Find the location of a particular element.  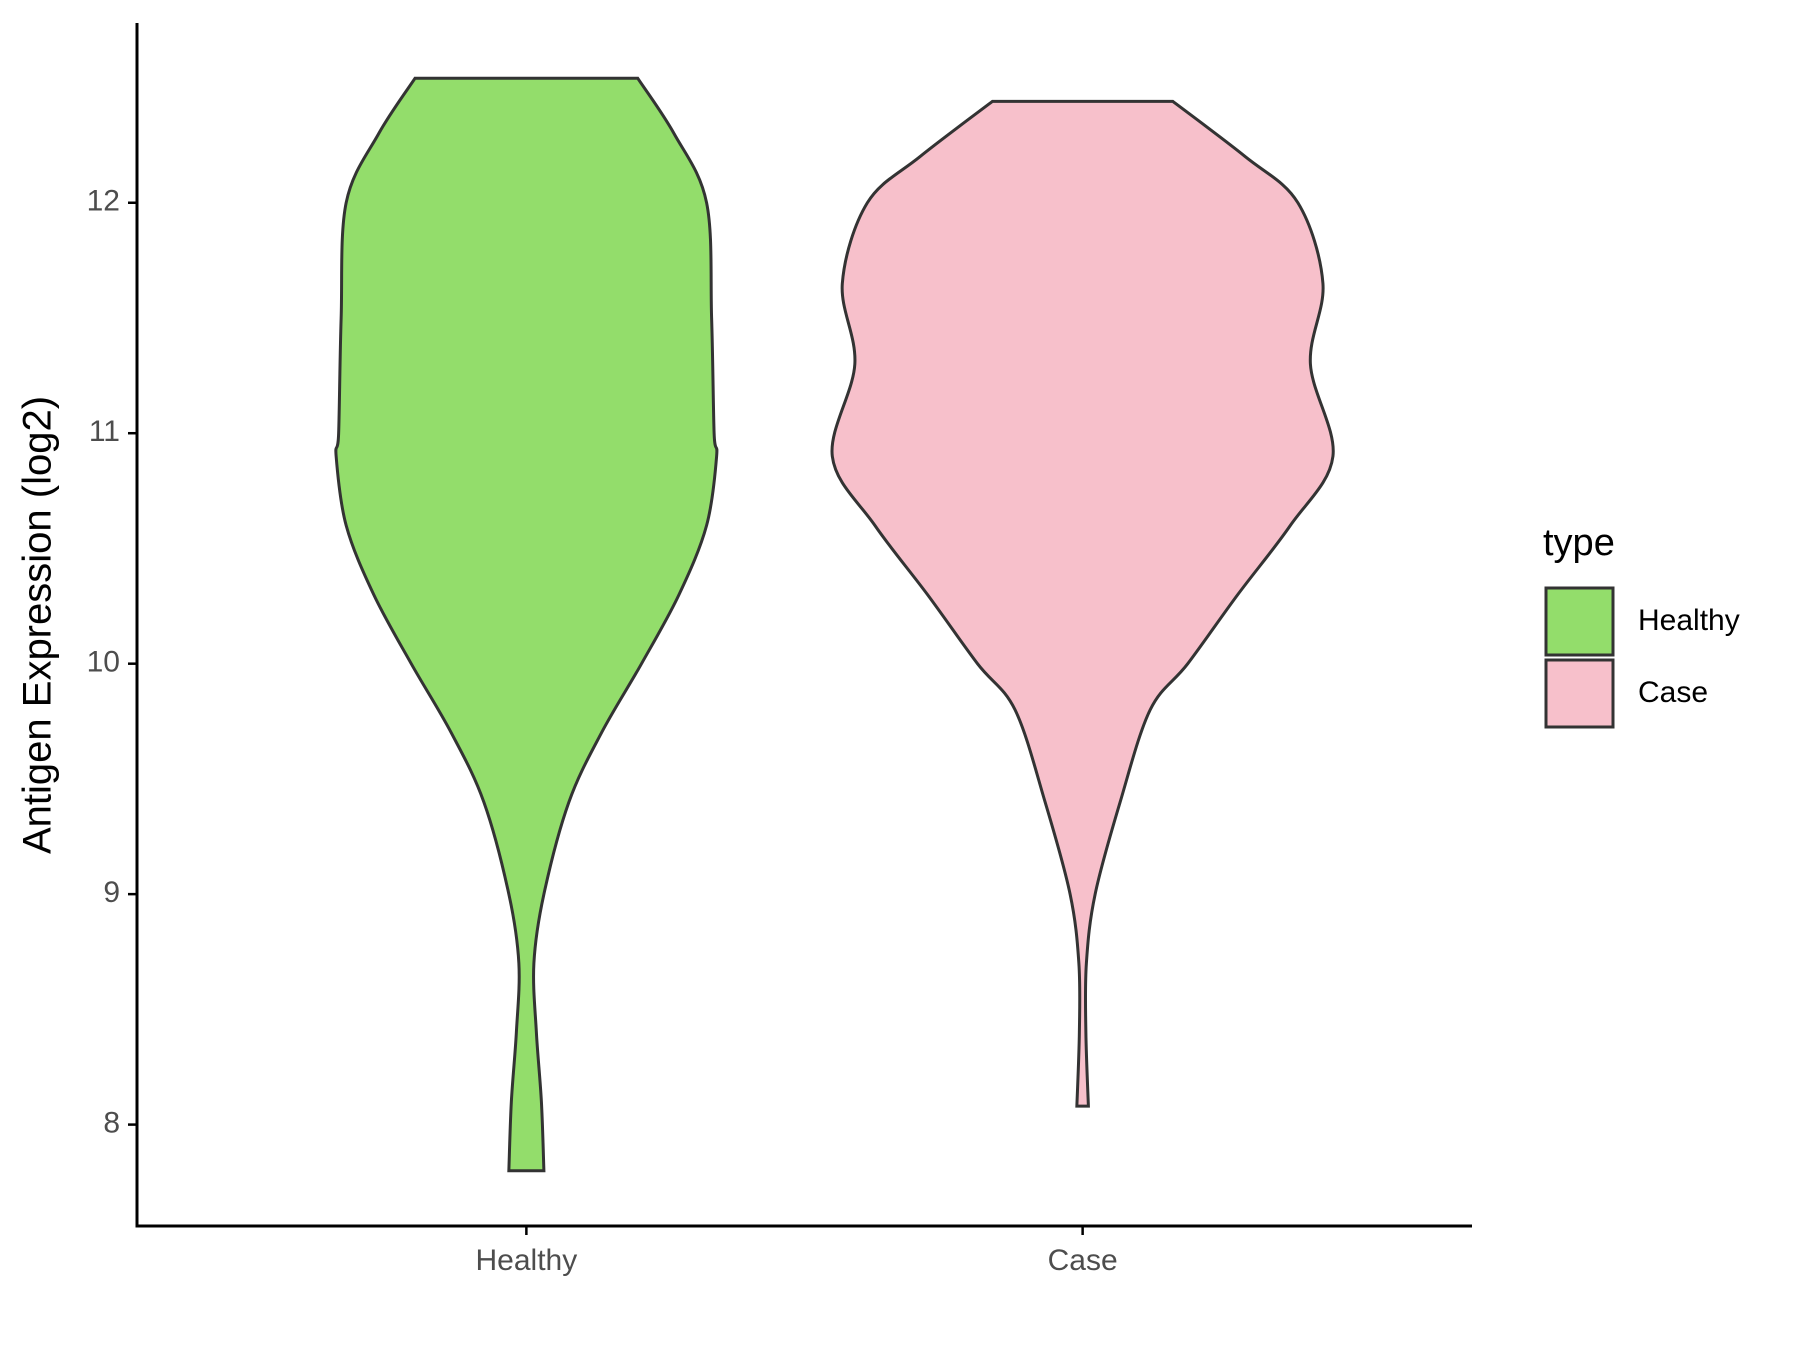

x-tick-label: Case is located at coordinates (1083, 1260).